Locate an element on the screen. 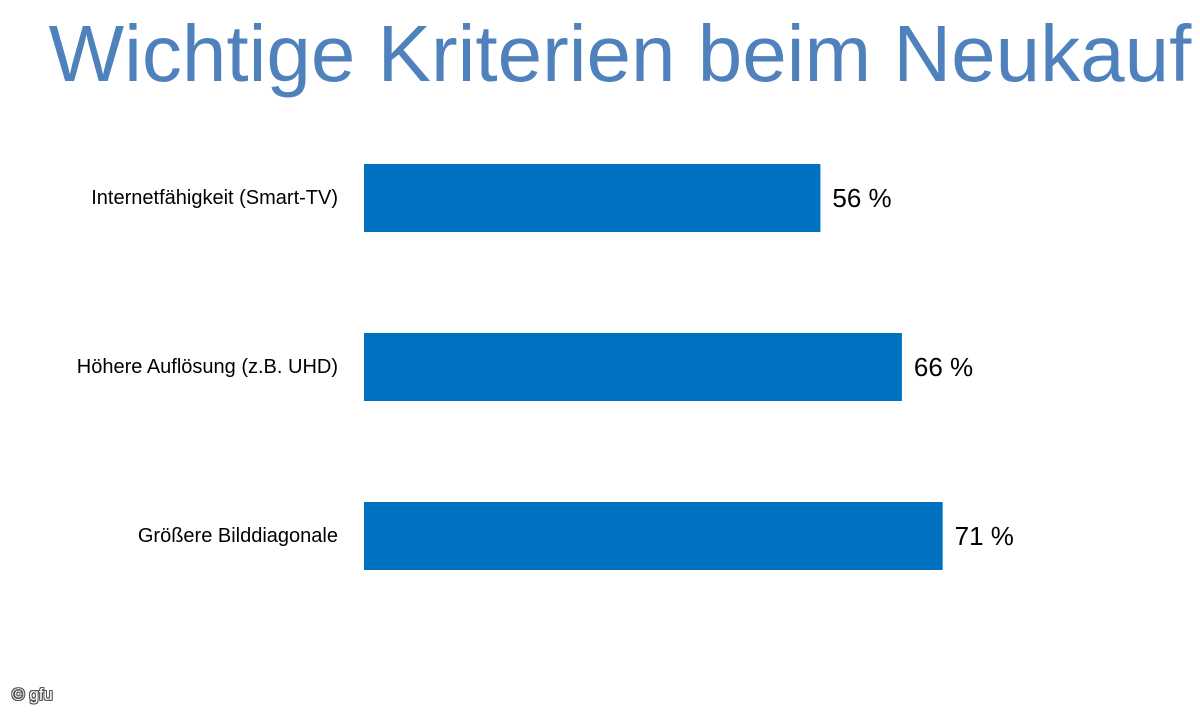  chart-title: Wichtige Kriterien beim Neukauf is located at coordinates (620, 53).